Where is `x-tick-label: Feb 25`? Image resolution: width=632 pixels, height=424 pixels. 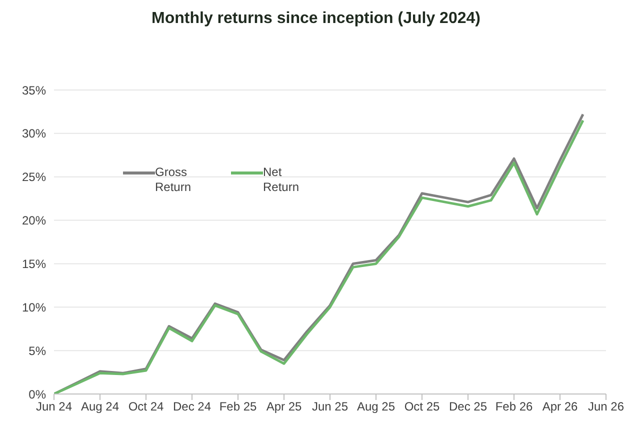 x-tick-label: Feb 25 is located at coordinates (238, 407).